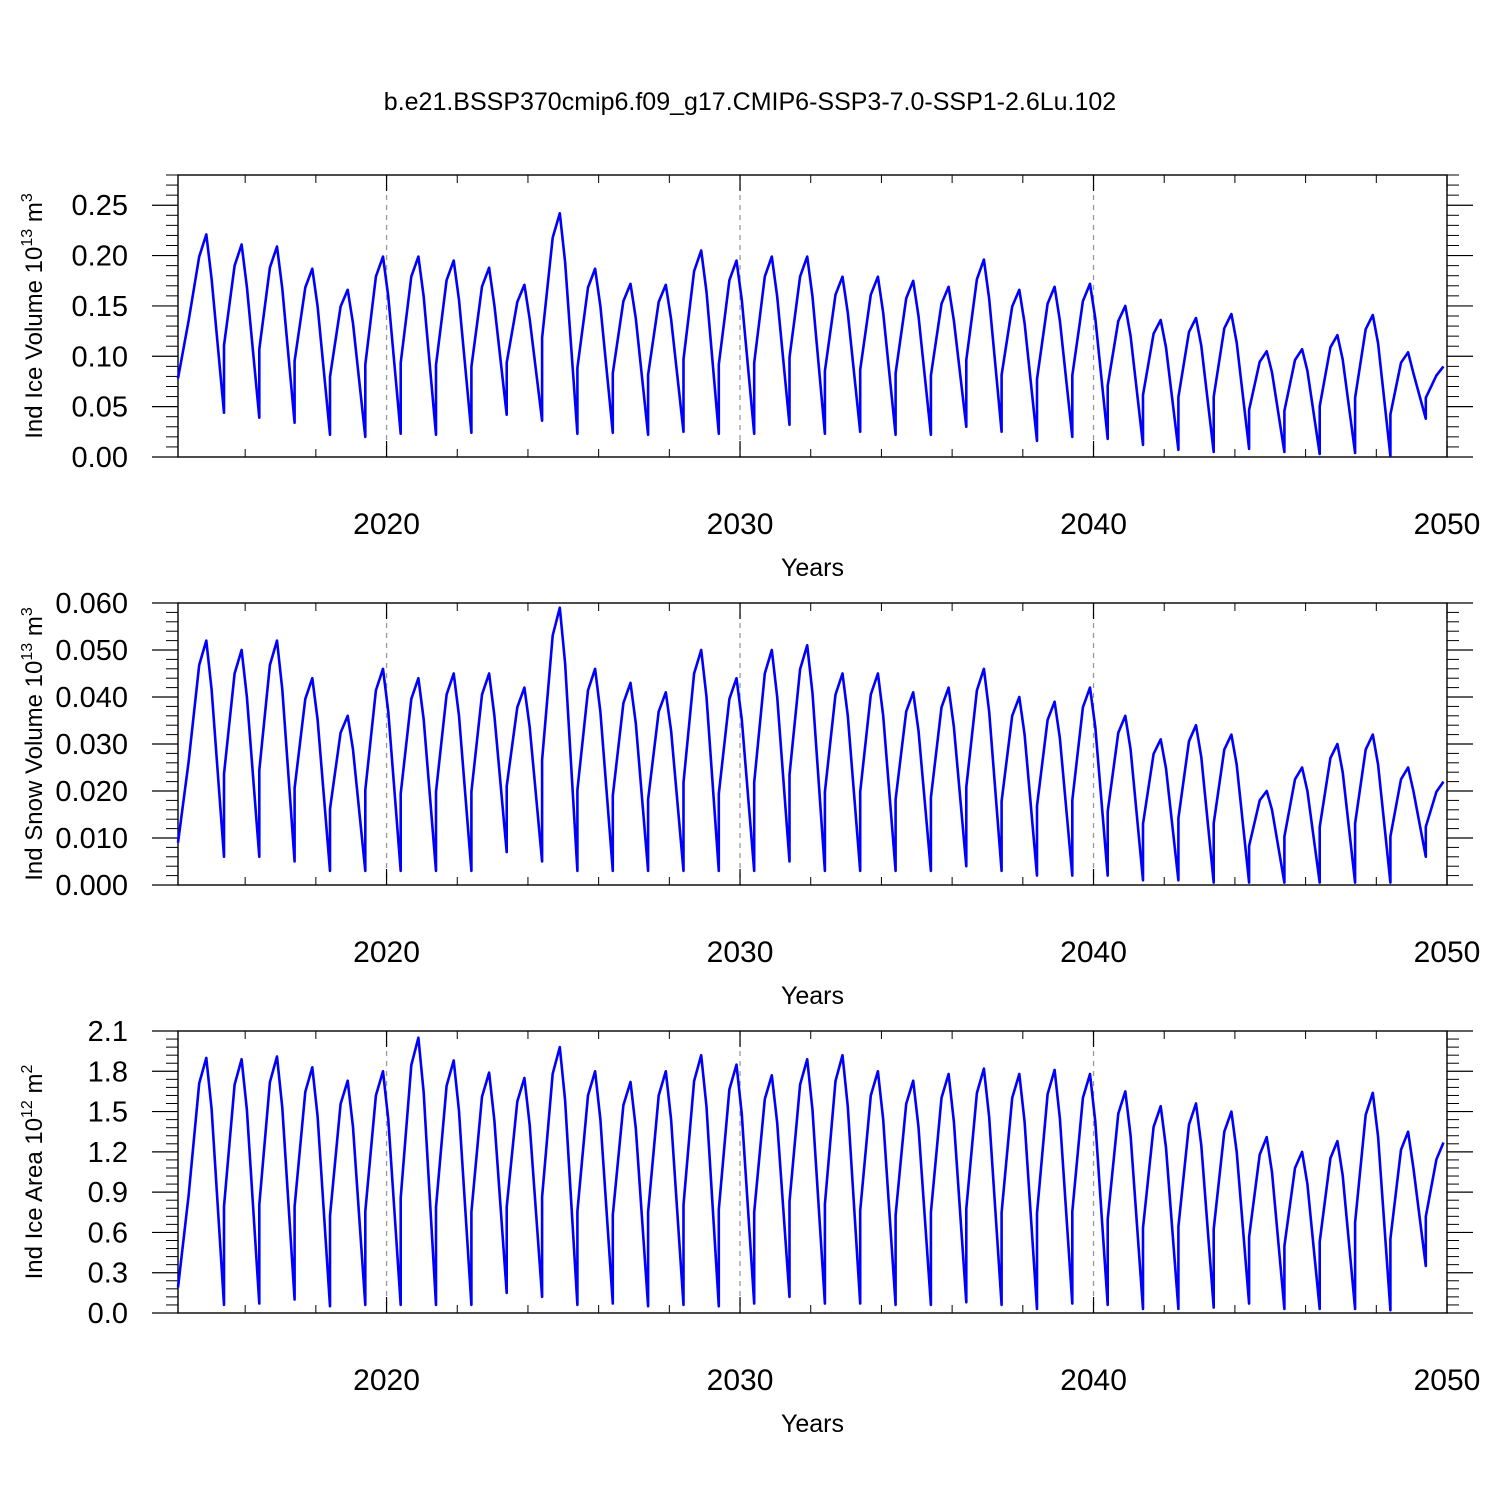  What do you see at coordinates (100, 307) in the screenshot?
I see `y-tick-label: 0.15` at bounding box center [100, 307].